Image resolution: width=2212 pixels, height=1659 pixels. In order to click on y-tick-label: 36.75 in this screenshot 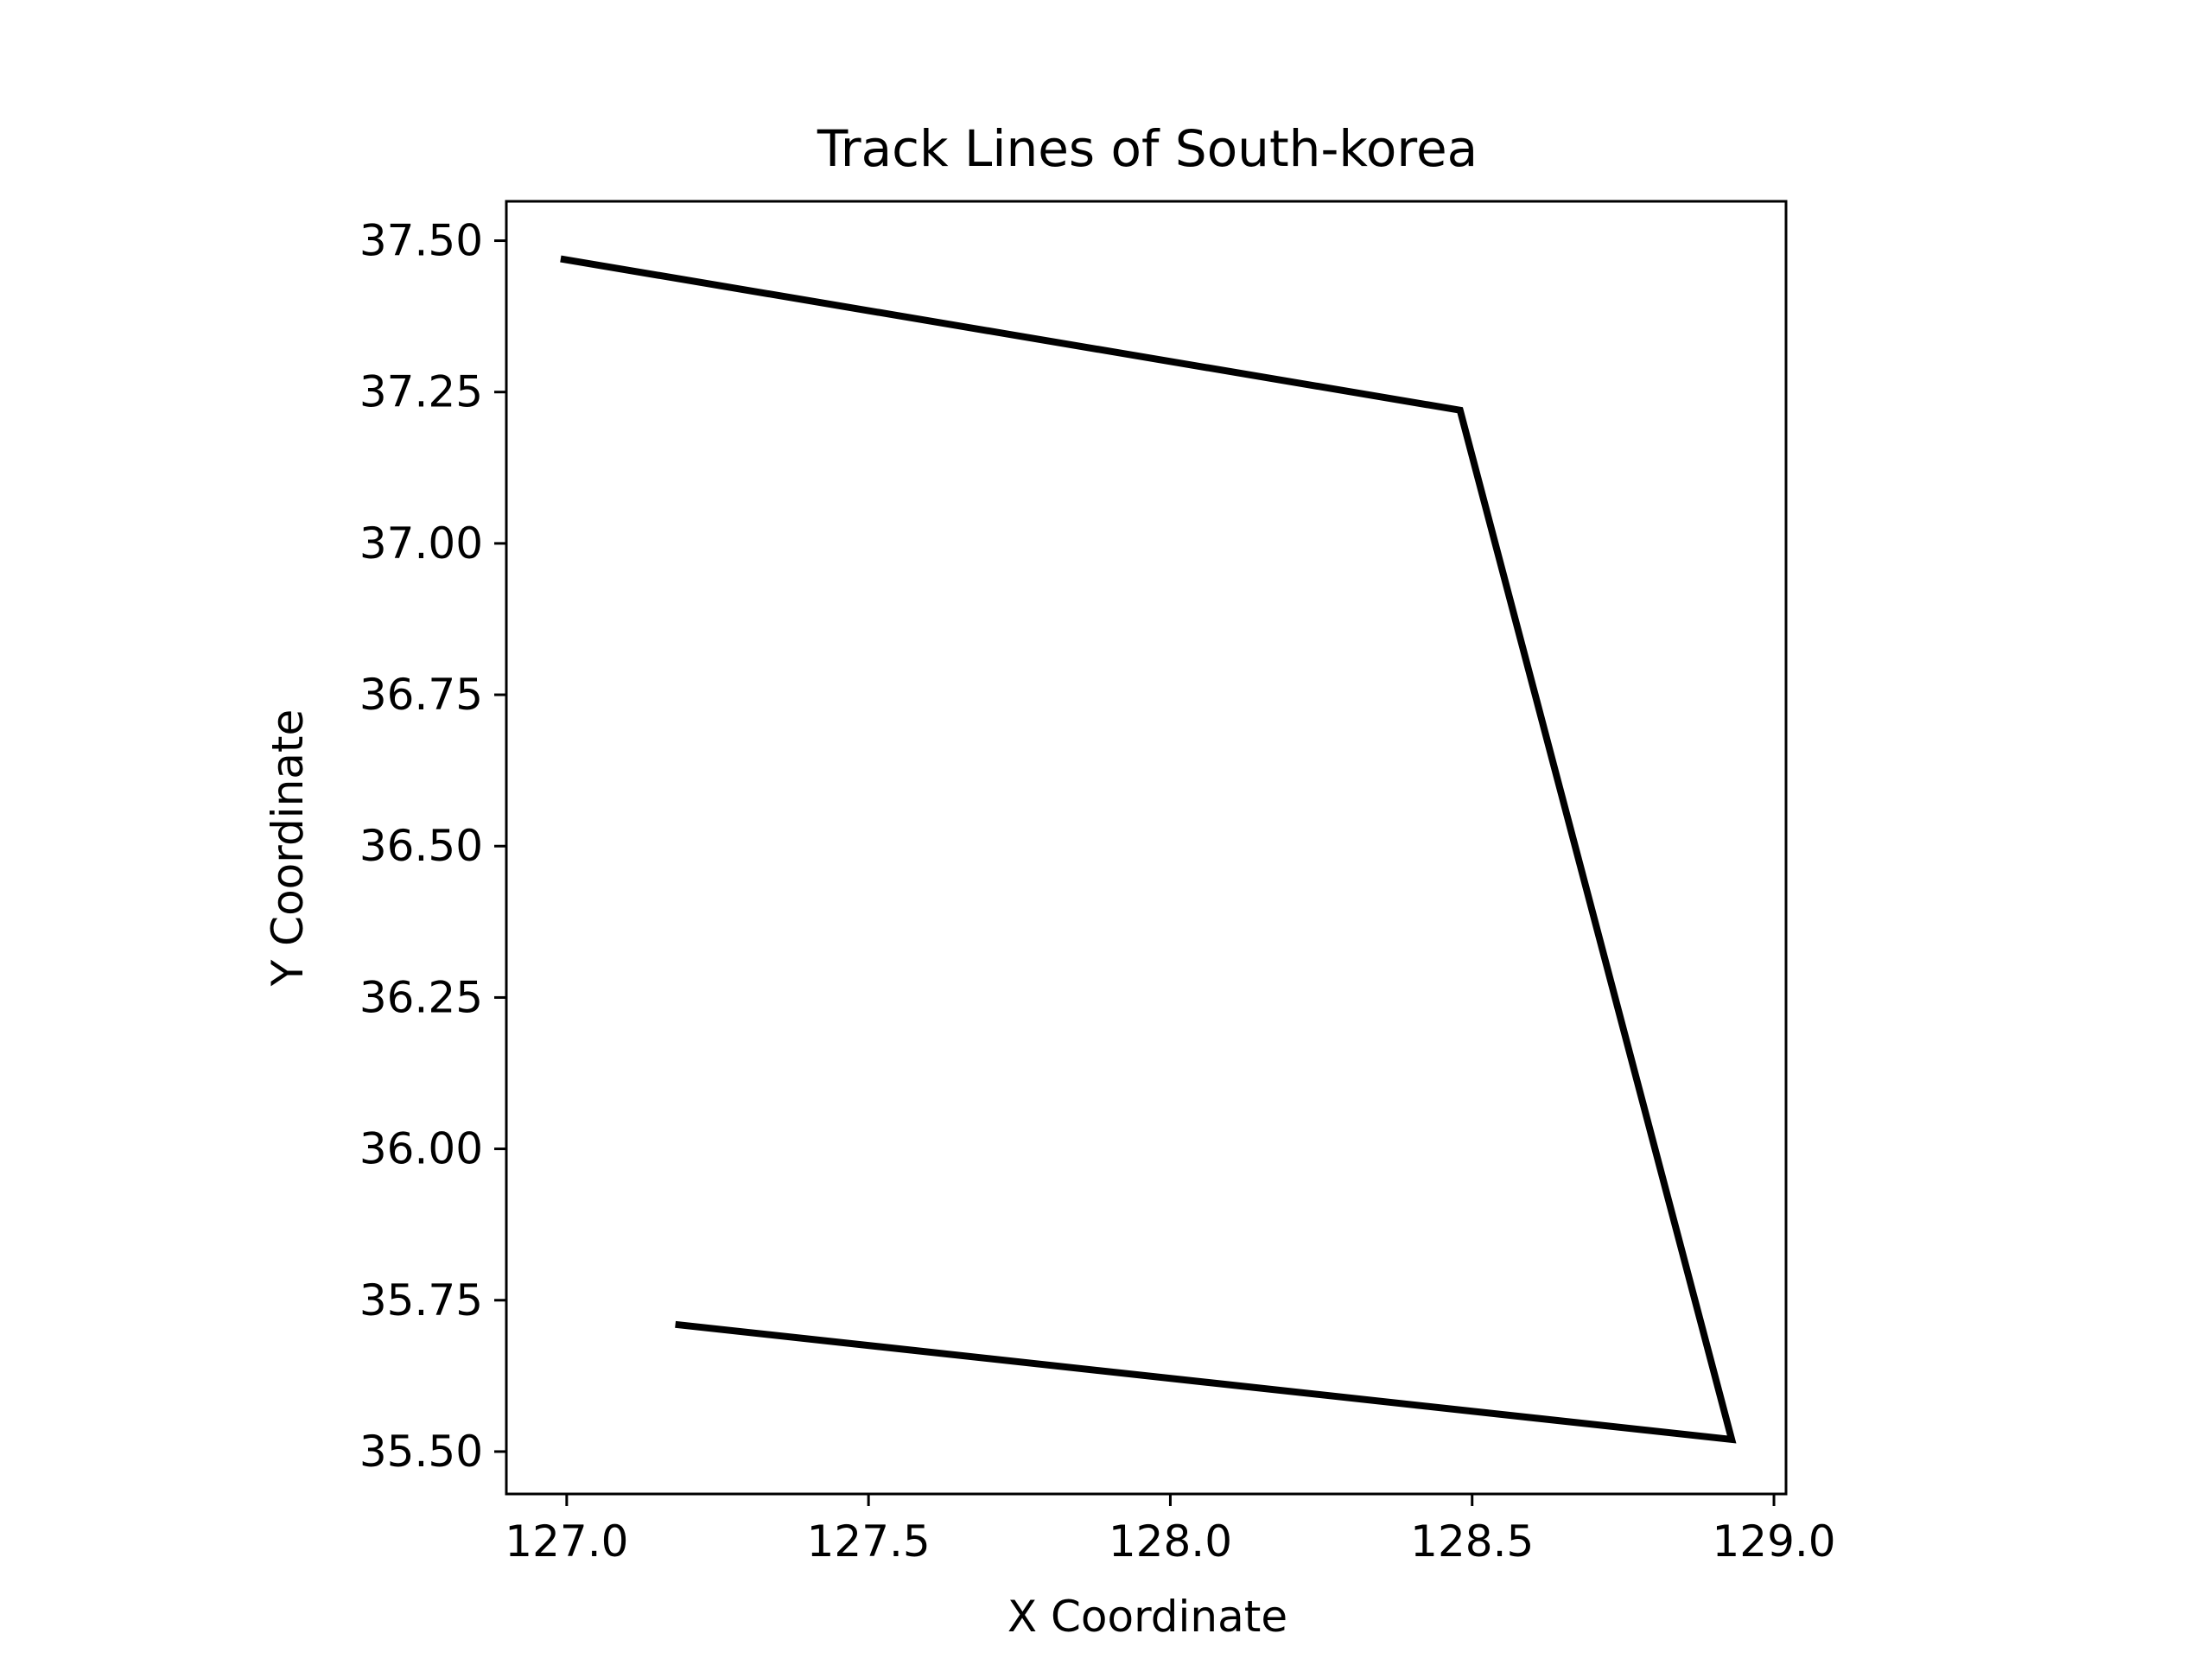, I will do `click(421, 695)`.